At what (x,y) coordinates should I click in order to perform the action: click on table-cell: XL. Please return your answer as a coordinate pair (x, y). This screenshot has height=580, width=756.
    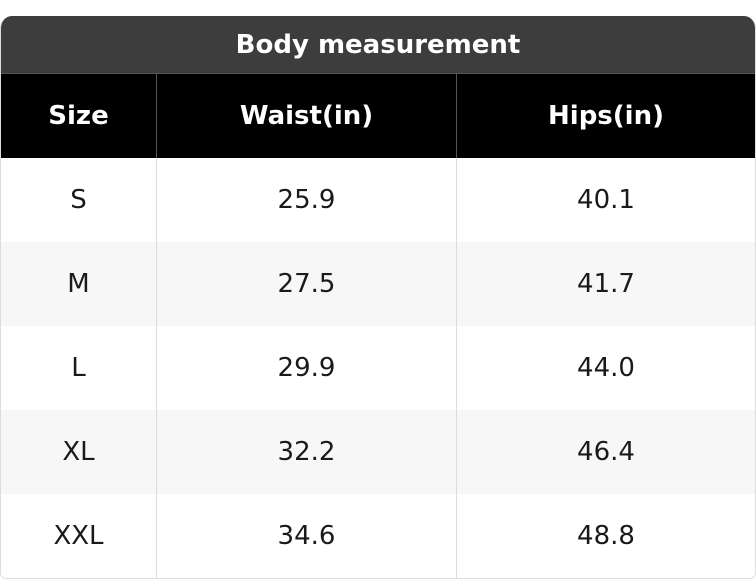
    Looking at the image, I should click on (78, 452).